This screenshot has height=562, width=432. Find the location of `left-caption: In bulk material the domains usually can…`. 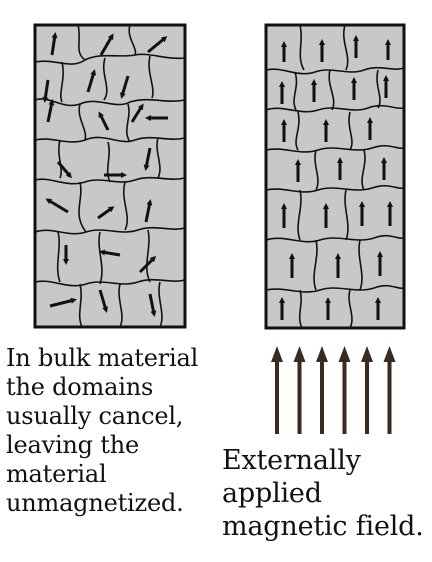

left-caption: In bulk material the domains usually can… is located at coordinates (102, 430).